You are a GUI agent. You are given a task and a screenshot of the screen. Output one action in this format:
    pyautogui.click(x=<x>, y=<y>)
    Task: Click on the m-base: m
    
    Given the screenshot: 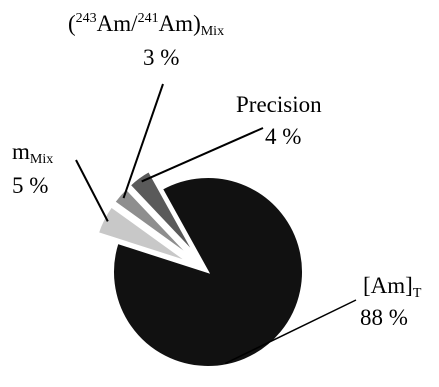 What is the action you would take?
    pyautogui.click(x=21, y=151)
    